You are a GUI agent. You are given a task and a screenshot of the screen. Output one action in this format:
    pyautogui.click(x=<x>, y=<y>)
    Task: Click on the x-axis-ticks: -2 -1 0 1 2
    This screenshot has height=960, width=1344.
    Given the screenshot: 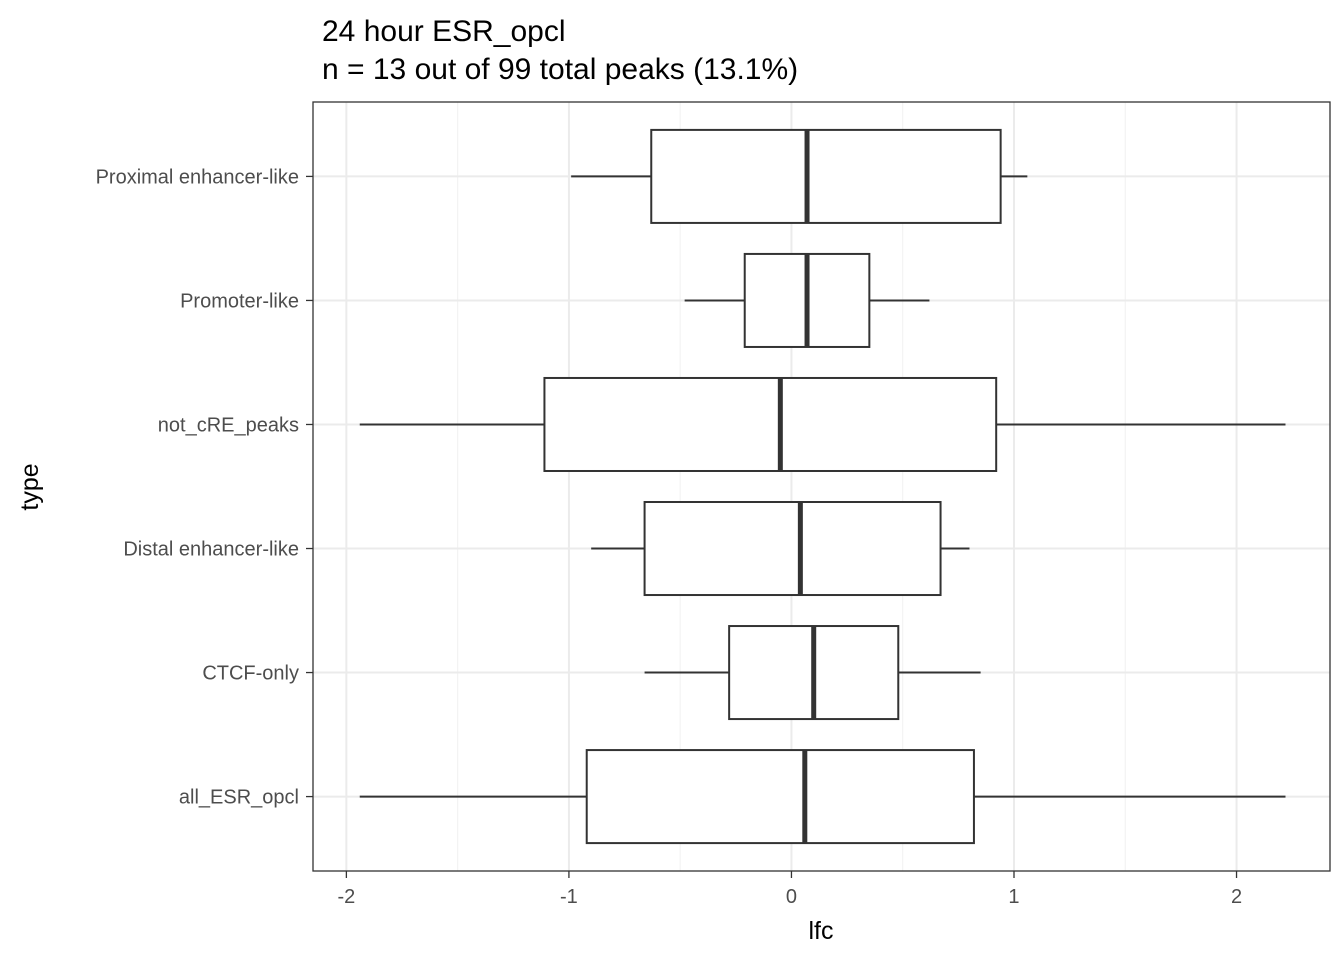 What is the action you would take?
    pyautogui.click(x=789, y=889)
    